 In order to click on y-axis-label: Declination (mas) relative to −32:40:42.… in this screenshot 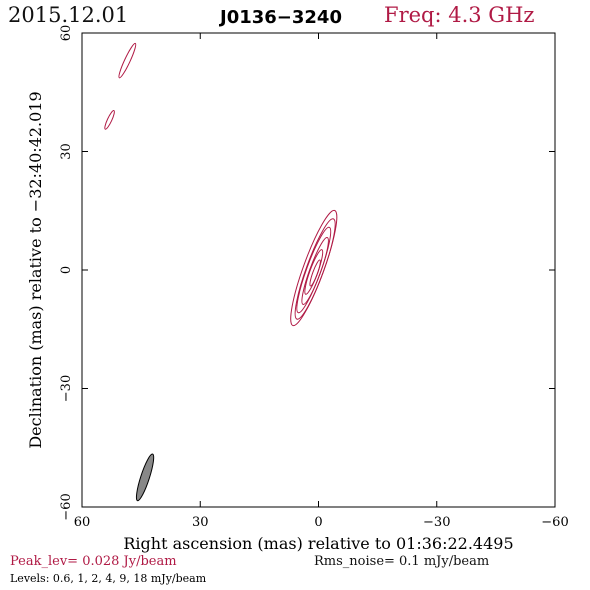, I will do `click(35, 269)`.